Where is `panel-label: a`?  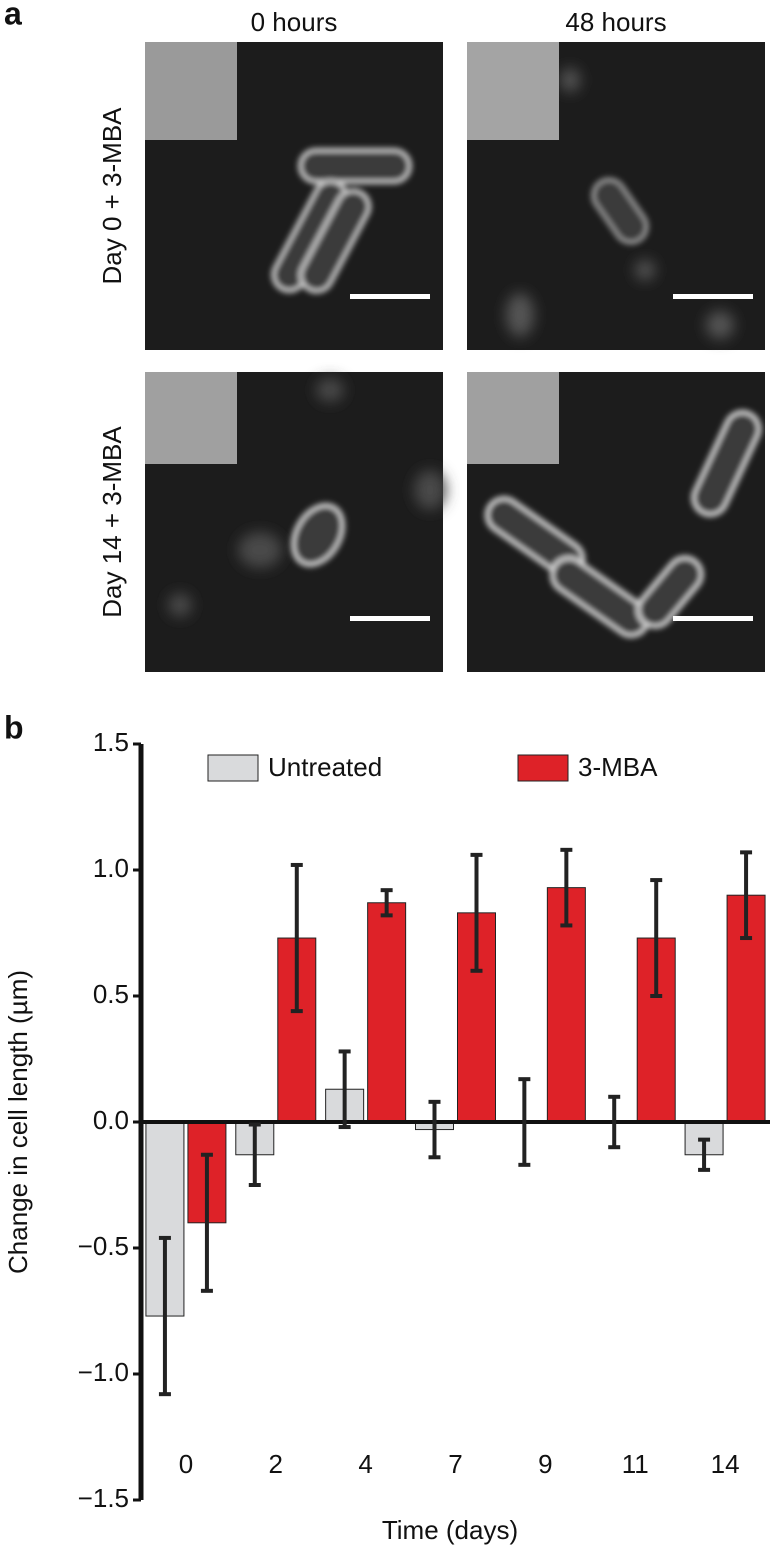
panel-label: a is located at coordinates (13, 15).